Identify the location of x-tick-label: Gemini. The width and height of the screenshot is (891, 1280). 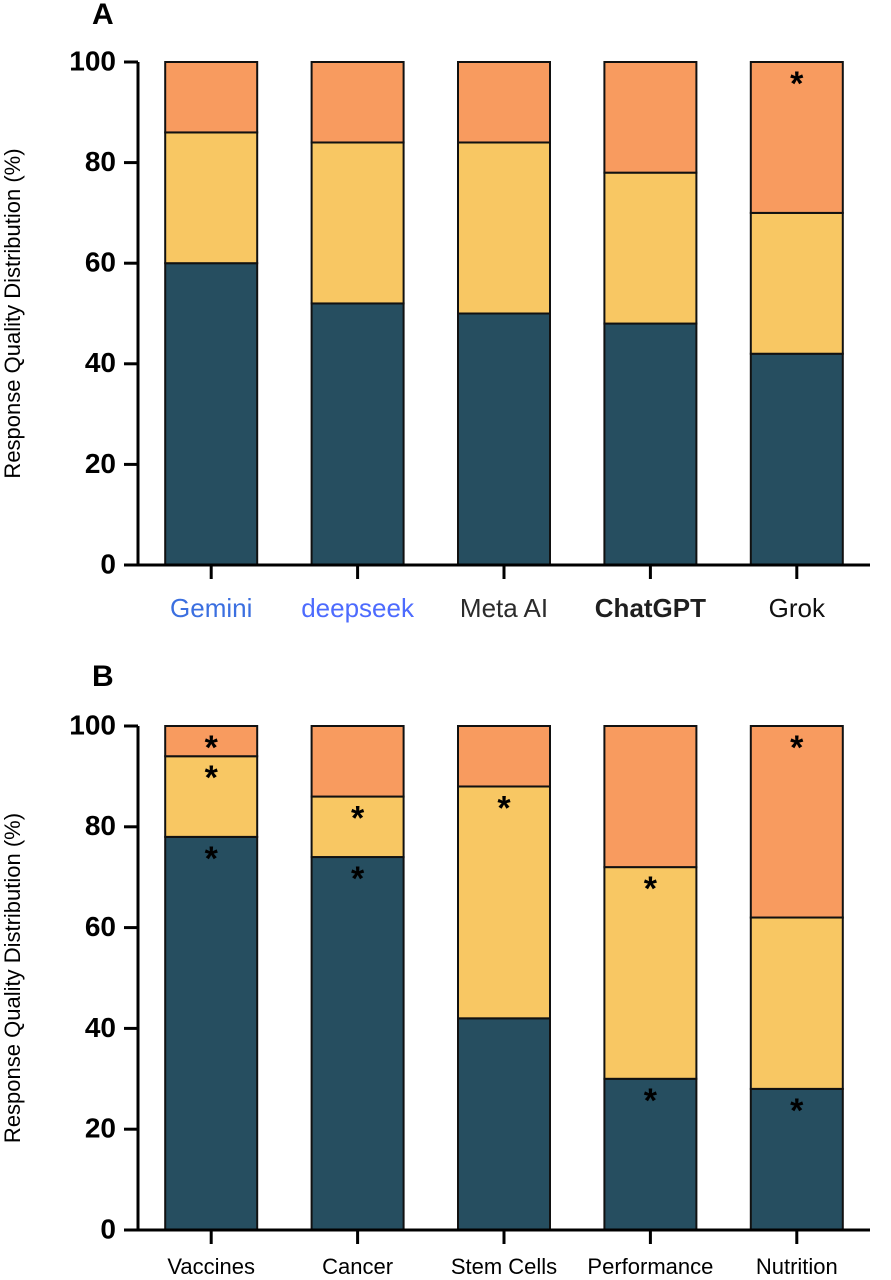
(211, 608).